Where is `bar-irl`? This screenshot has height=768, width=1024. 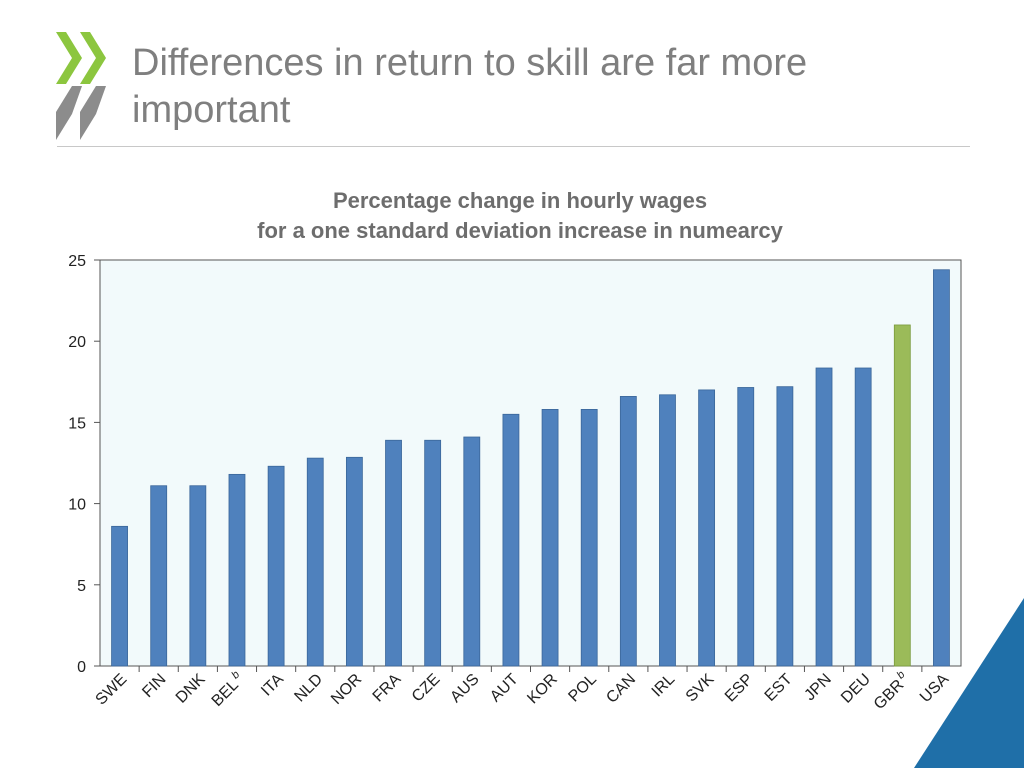 bar-irl is located at coordinates (667, 530).